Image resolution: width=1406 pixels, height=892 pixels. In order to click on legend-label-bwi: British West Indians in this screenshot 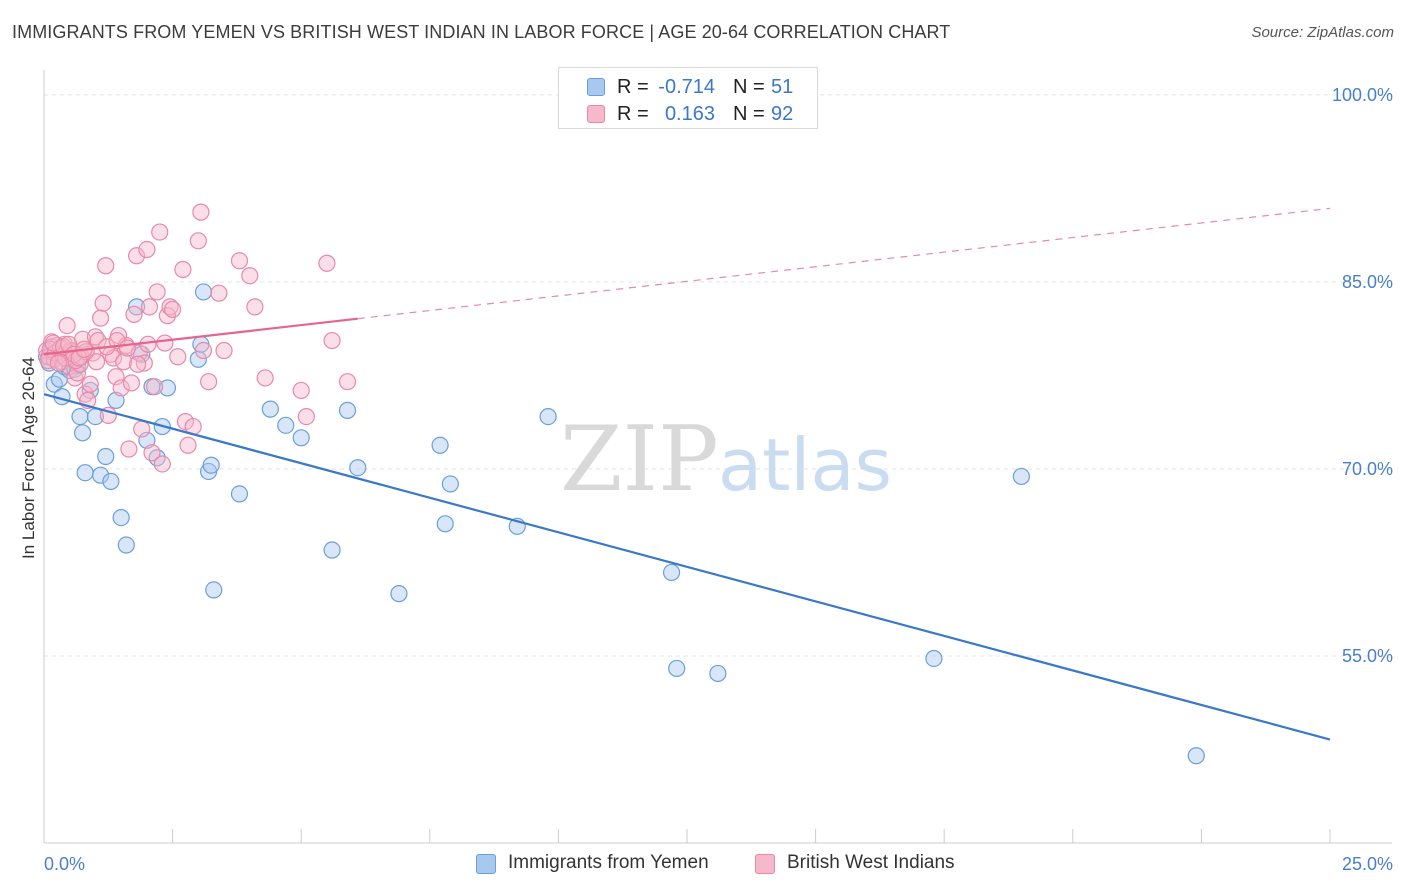, I will do `click(871, 862)`.